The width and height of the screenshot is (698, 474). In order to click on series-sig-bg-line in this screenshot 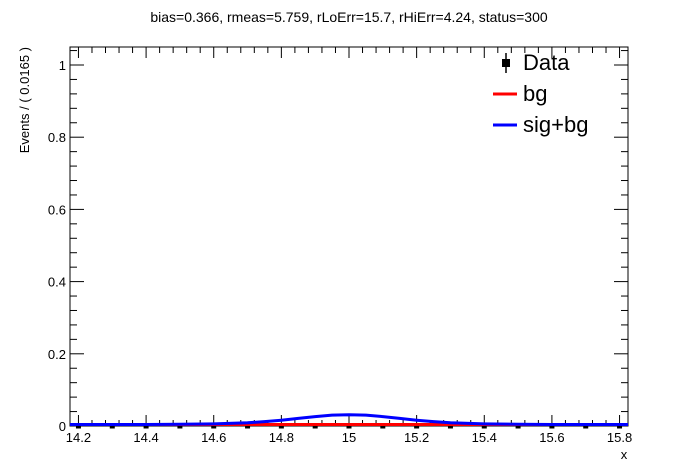, I will do `click(349, 420)`.